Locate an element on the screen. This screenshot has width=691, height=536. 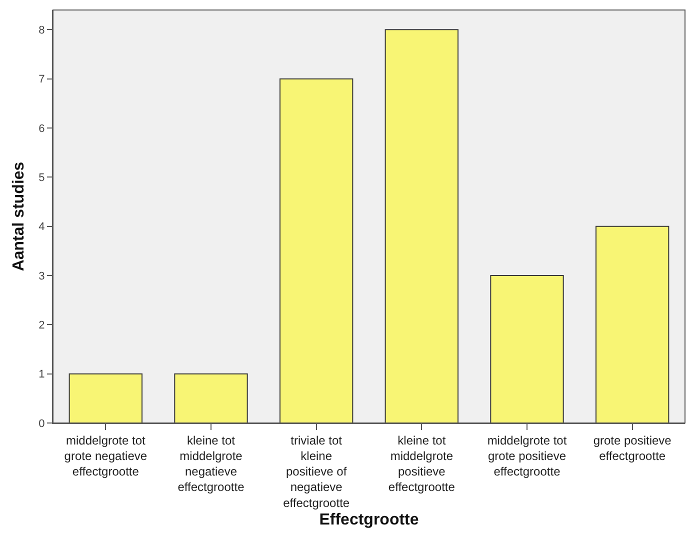
y-tick-label: 0 is located at coordinates (41, 424).